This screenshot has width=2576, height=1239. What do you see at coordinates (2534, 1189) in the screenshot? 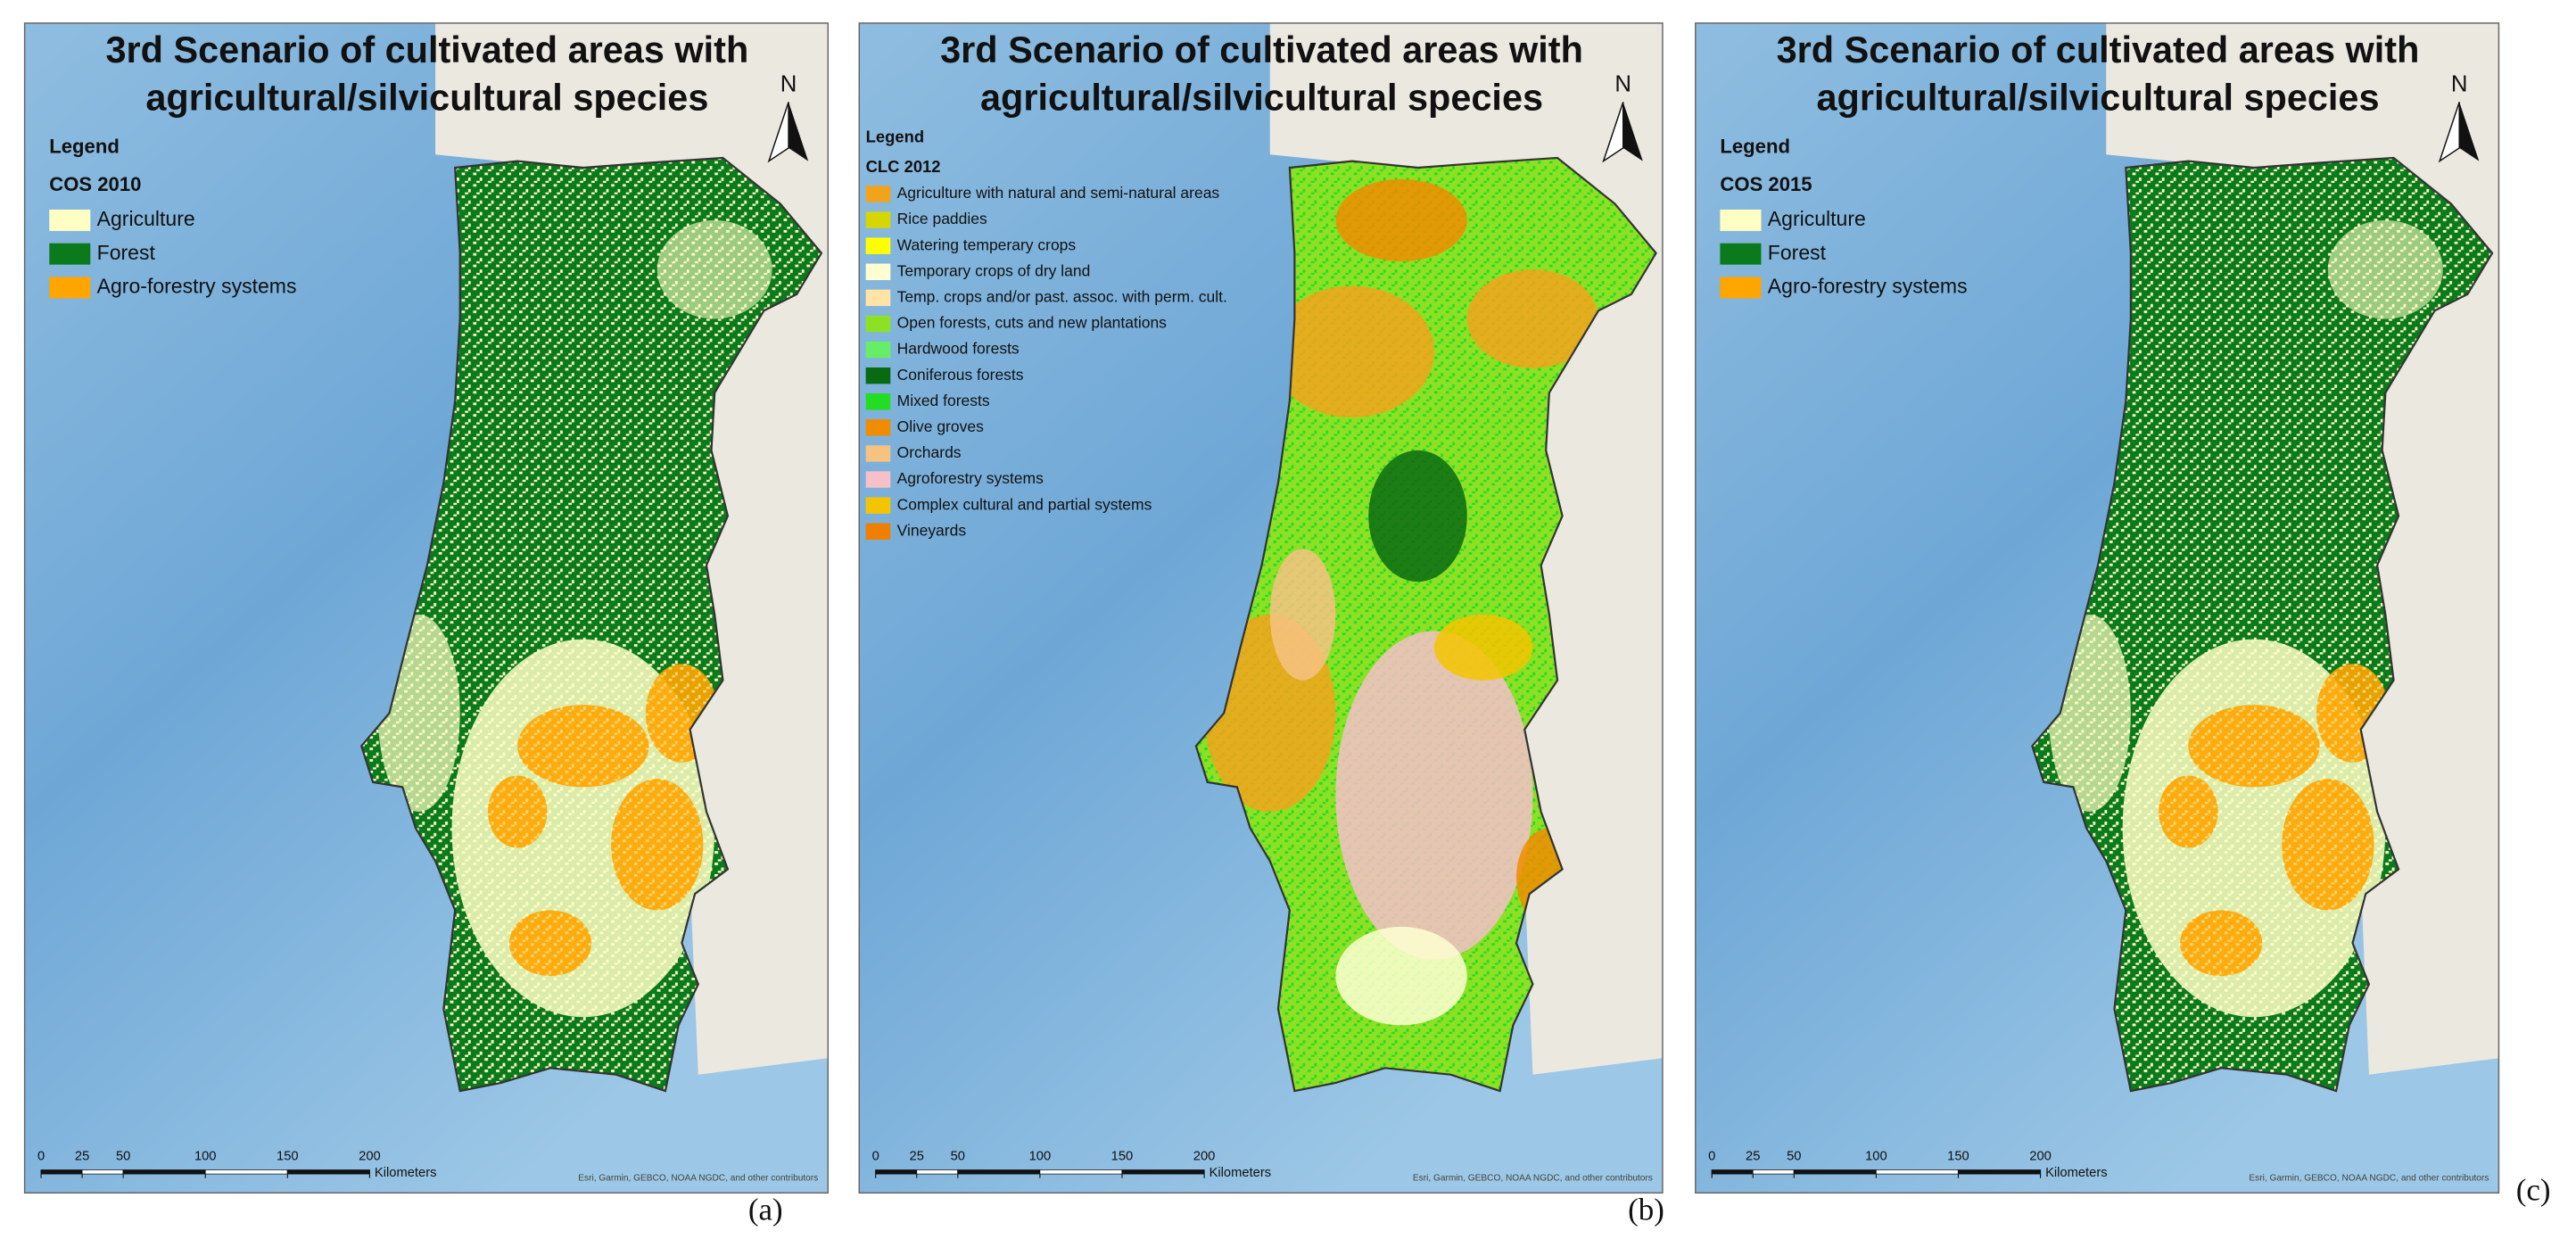
I see `panel-letter: (c)` at bounding box center [2534, 1189].